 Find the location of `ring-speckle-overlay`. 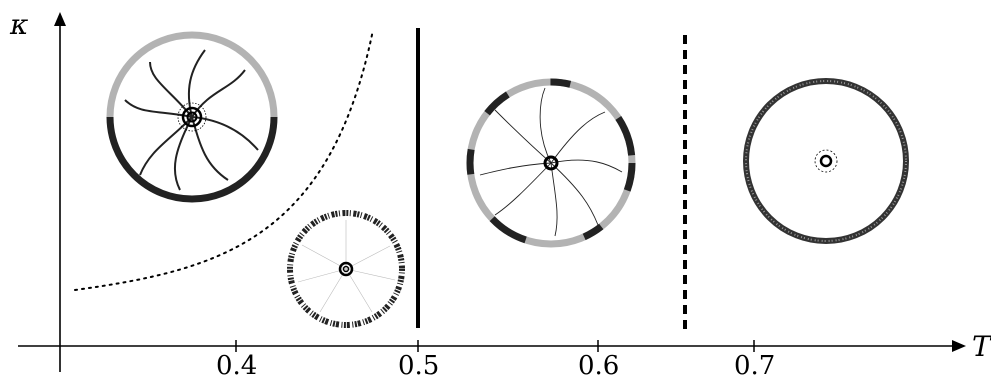

ring-speckle-overlay is located at coordinates (826, 161).